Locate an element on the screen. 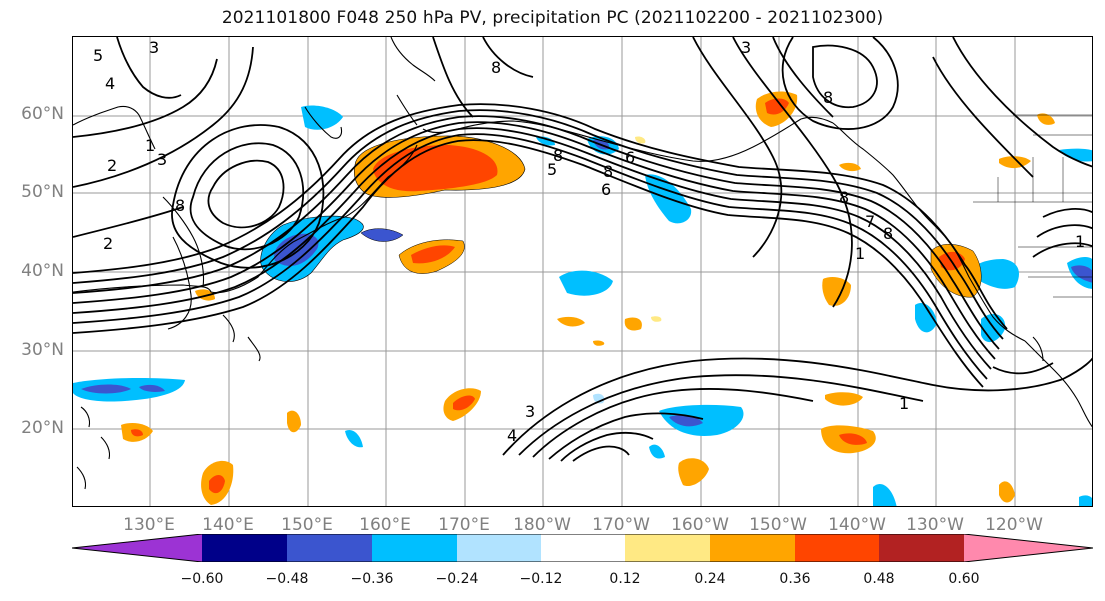 This screenshot has width=1105, height=601. lat-label-20n: 20°N is located at coordinates (42, 428).